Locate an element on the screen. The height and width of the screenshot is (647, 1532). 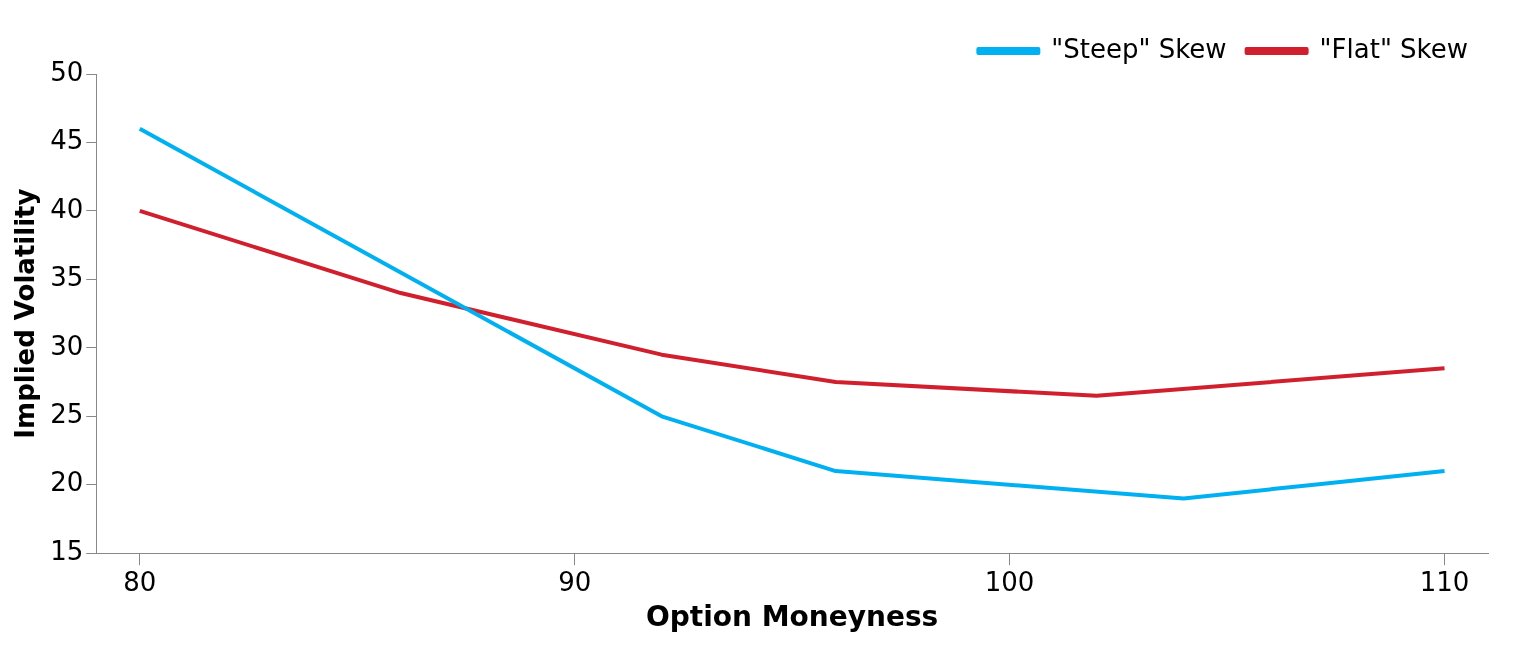
x-tick-label: 100 is located at coordinates (1009, 581).